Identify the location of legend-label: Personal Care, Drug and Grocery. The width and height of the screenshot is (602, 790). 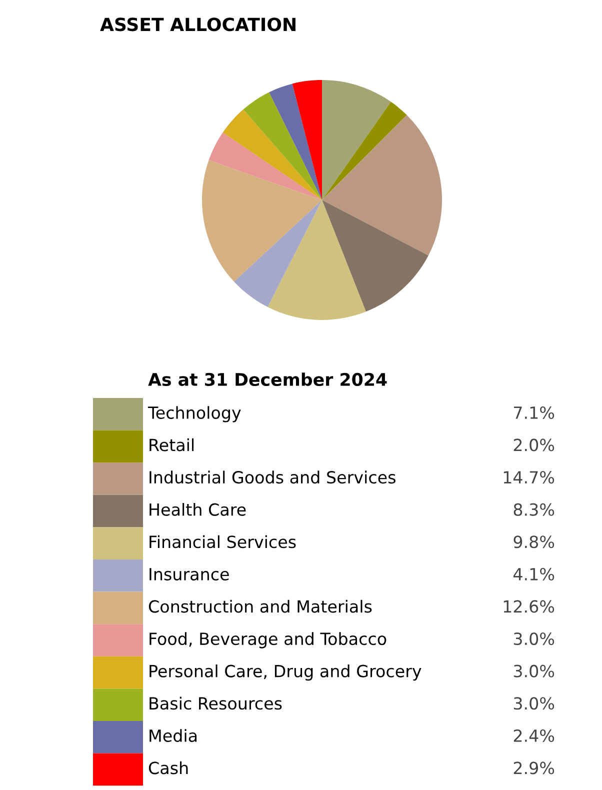
(286, 672).